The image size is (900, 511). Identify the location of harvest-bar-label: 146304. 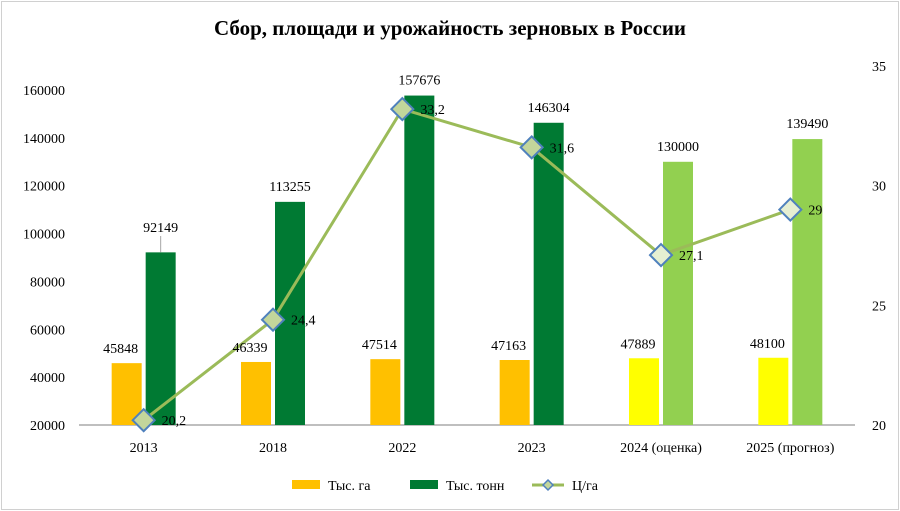
(549, 108).